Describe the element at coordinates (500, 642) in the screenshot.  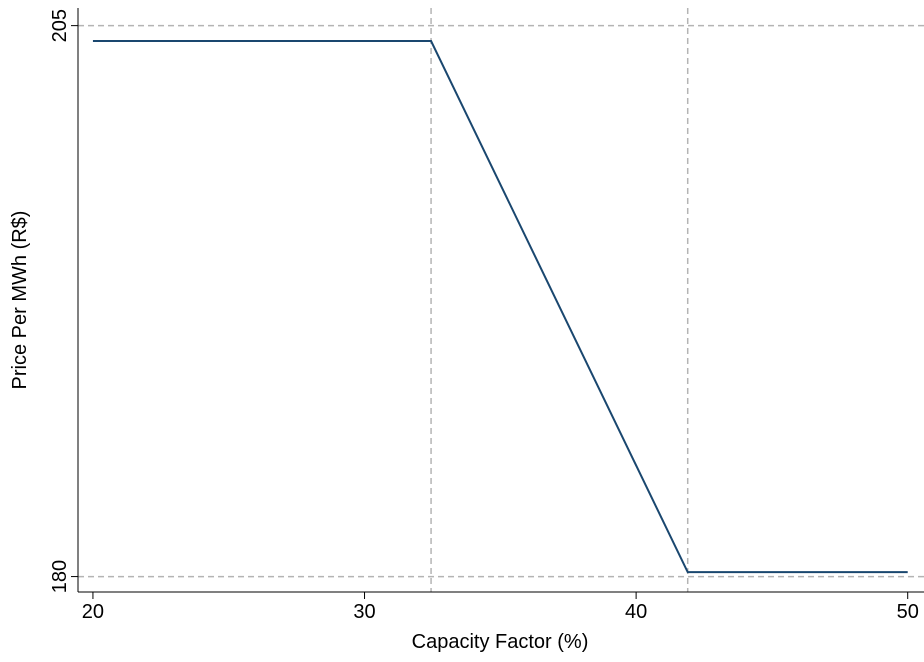
I see `x-axis-label: Capacity Factor (%)` at that location.